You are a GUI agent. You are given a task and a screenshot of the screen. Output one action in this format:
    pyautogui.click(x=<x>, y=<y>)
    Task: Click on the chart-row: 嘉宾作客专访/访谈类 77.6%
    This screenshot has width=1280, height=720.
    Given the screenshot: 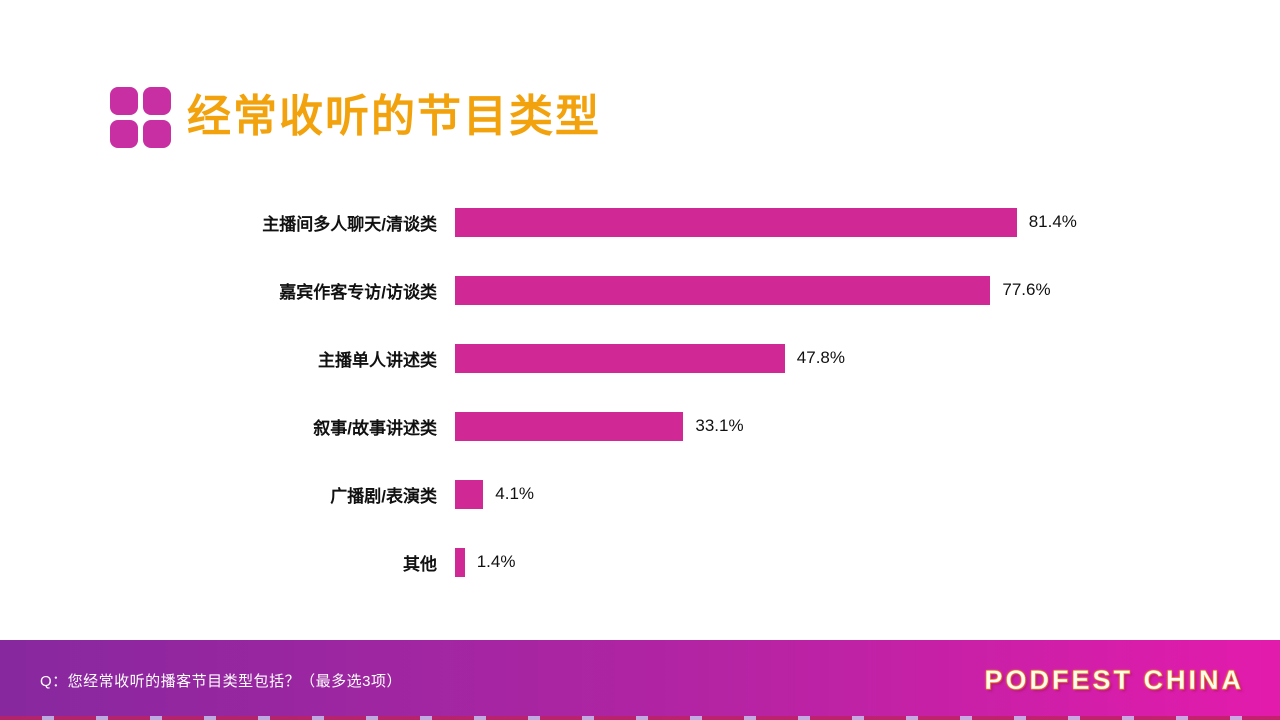 What is the action you would take?
    pyautogui.click(x=640, y=290)
    